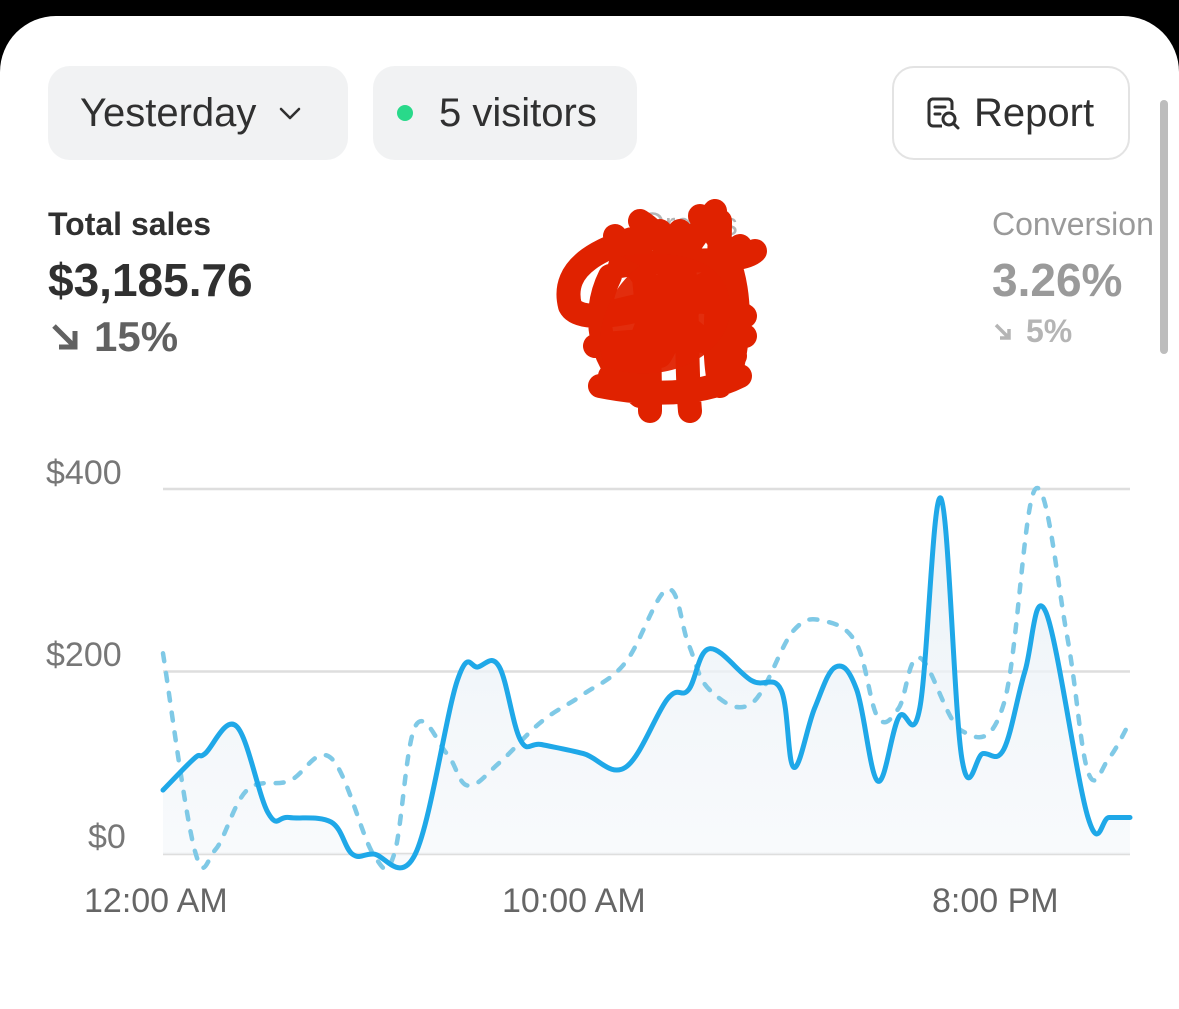 This screenshot has height=1009, width=1179. I want to click on metric-change: 15%, so click(150, 337).